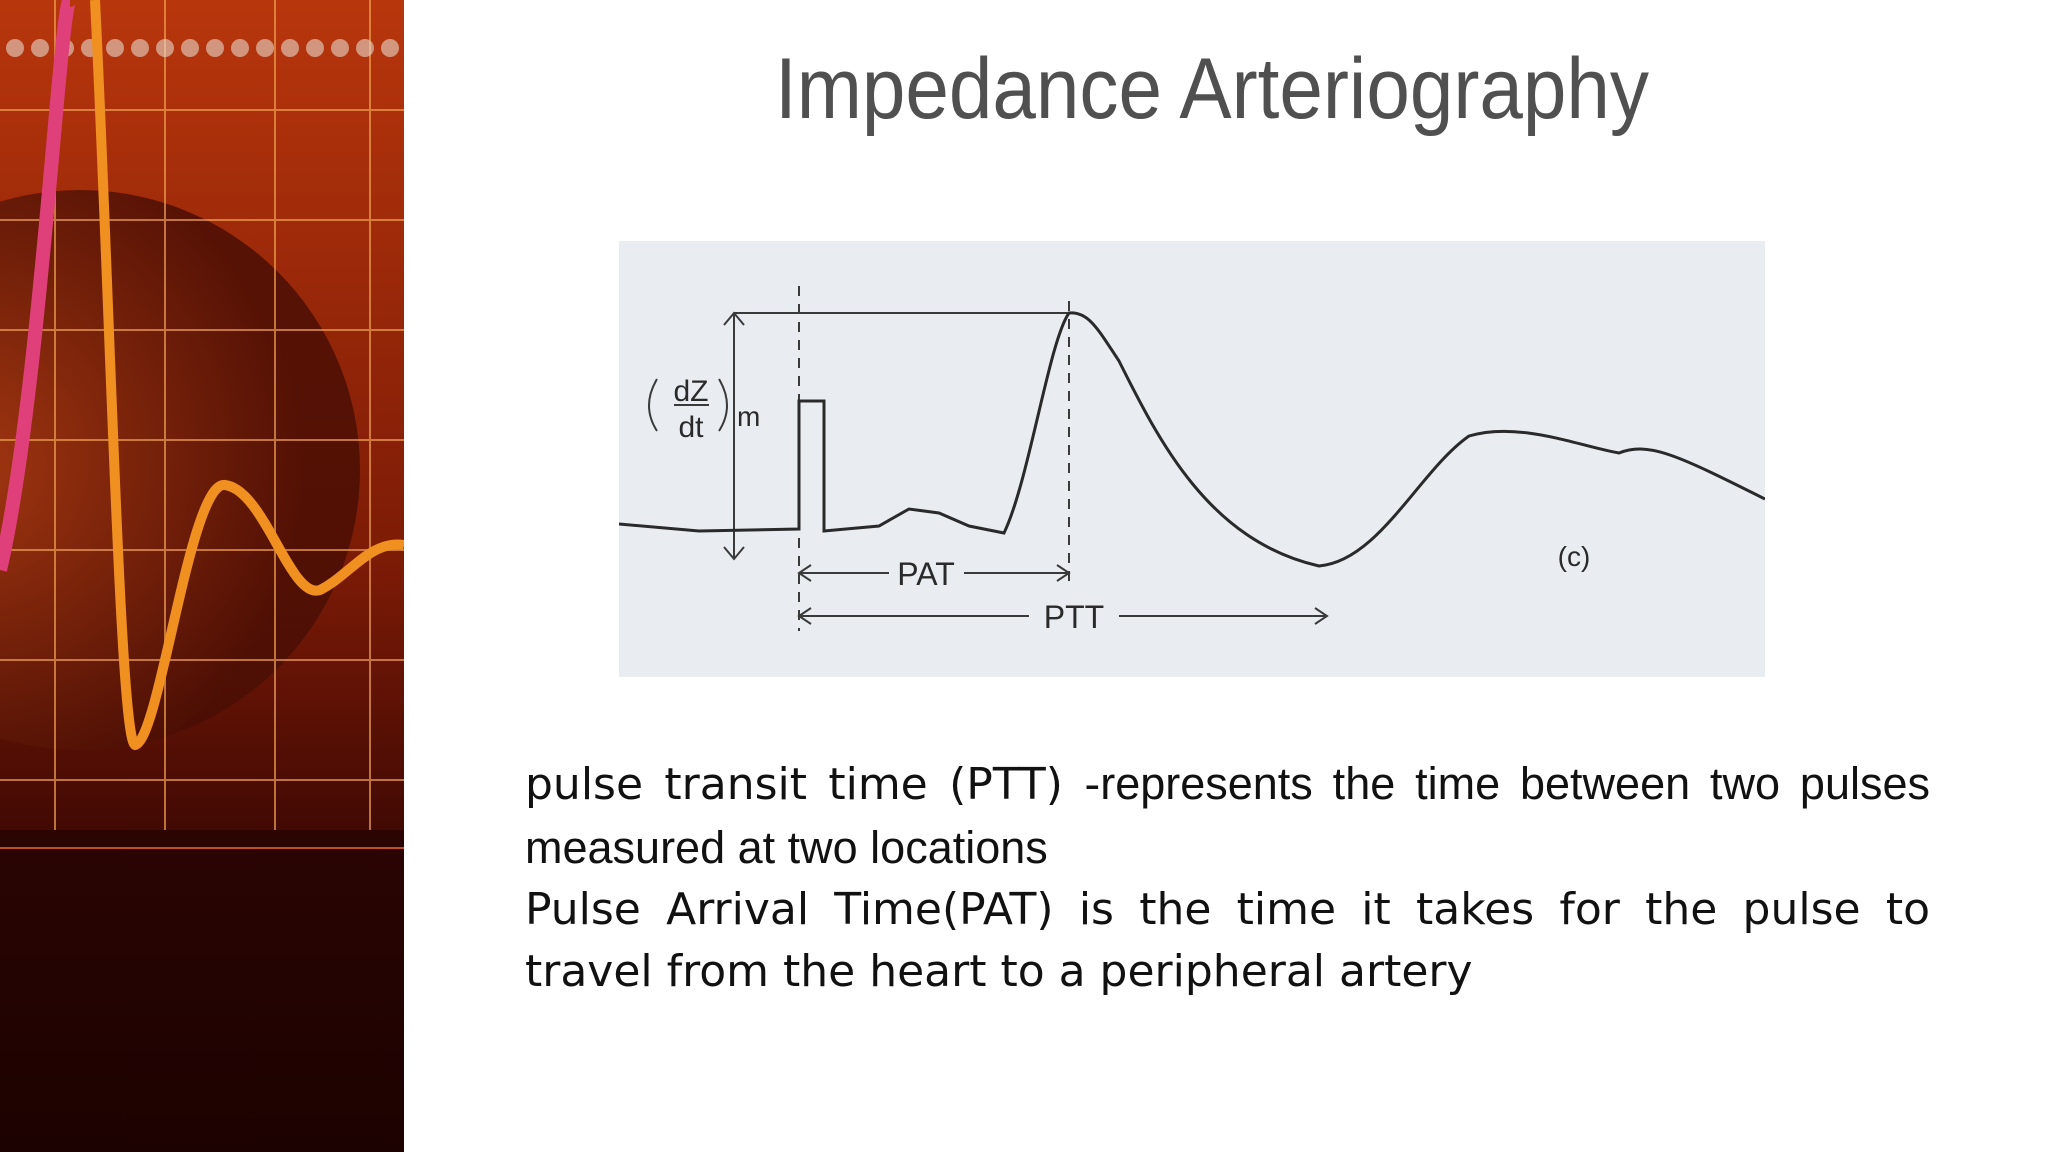 The height and width of the screenshot is (1152, 2048). Describe the element at coordinates (748, 416) in the screenshot. I see `label-subscript: m` at that location.